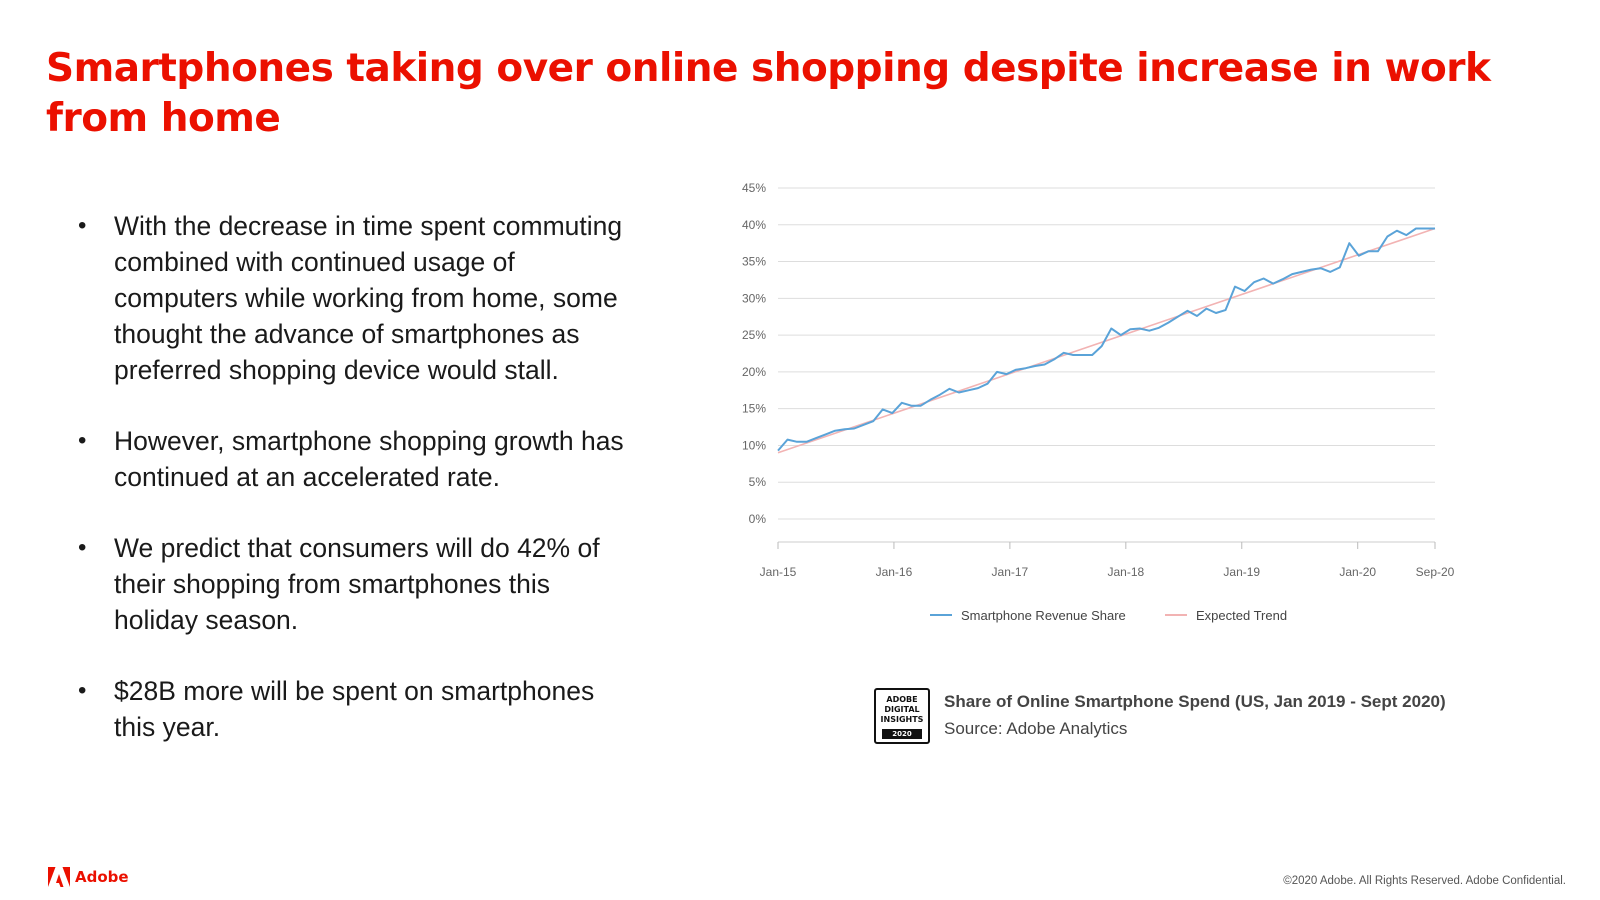 The image size is (1600, 900). What do you see at coordinates (1241, 572) in the screenshot?
I see `x-tick-label: Jan-19` at bounding box center [1241, 572].